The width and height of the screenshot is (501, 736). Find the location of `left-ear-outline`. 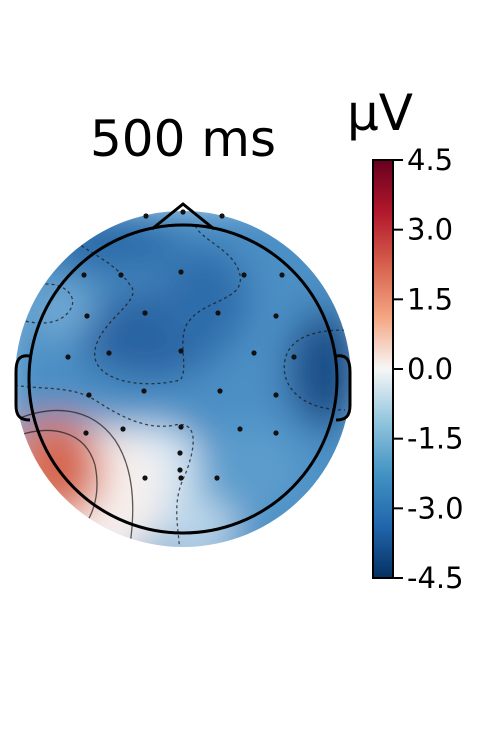

left-ear-outline is located at coordinates (22, 388).